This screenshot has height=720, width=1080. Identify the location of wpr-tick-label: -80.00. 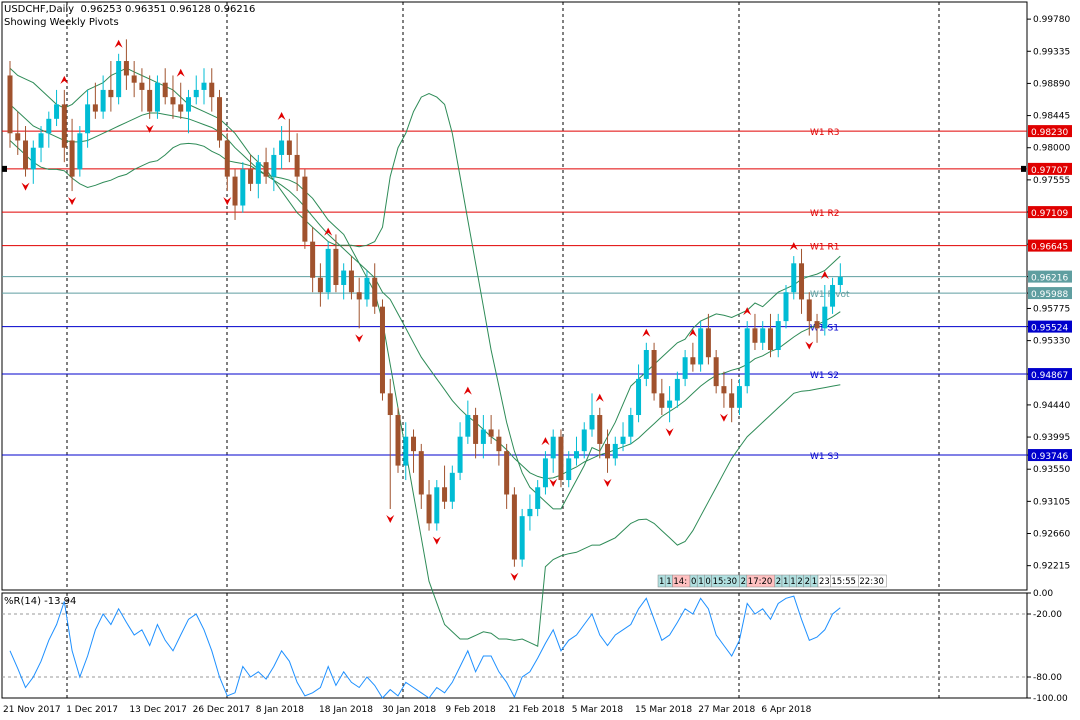
(1047, 678).